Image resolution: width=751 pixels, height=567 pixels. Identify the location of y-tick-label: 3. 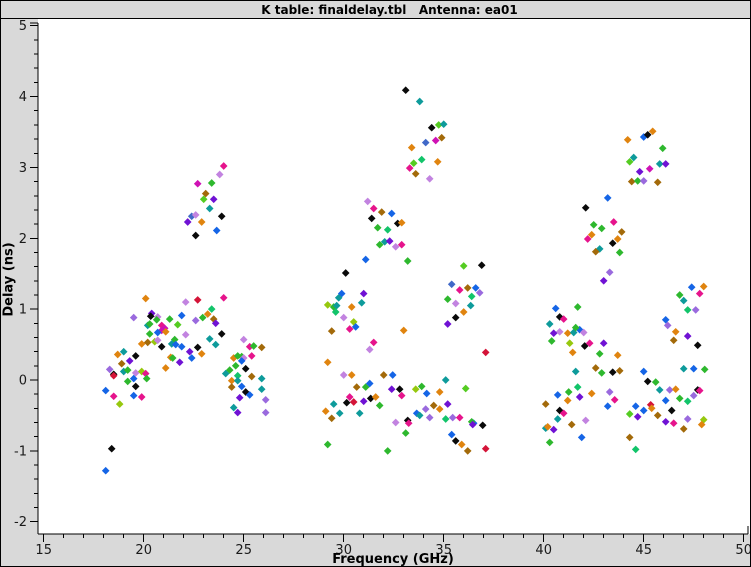
(23, 168).